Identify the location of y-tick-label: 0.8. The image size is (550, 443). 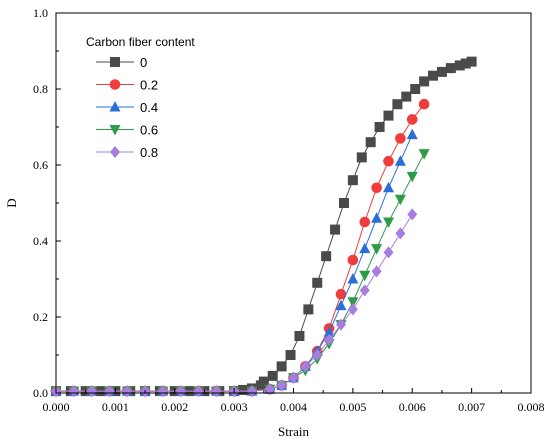
(40, 89).